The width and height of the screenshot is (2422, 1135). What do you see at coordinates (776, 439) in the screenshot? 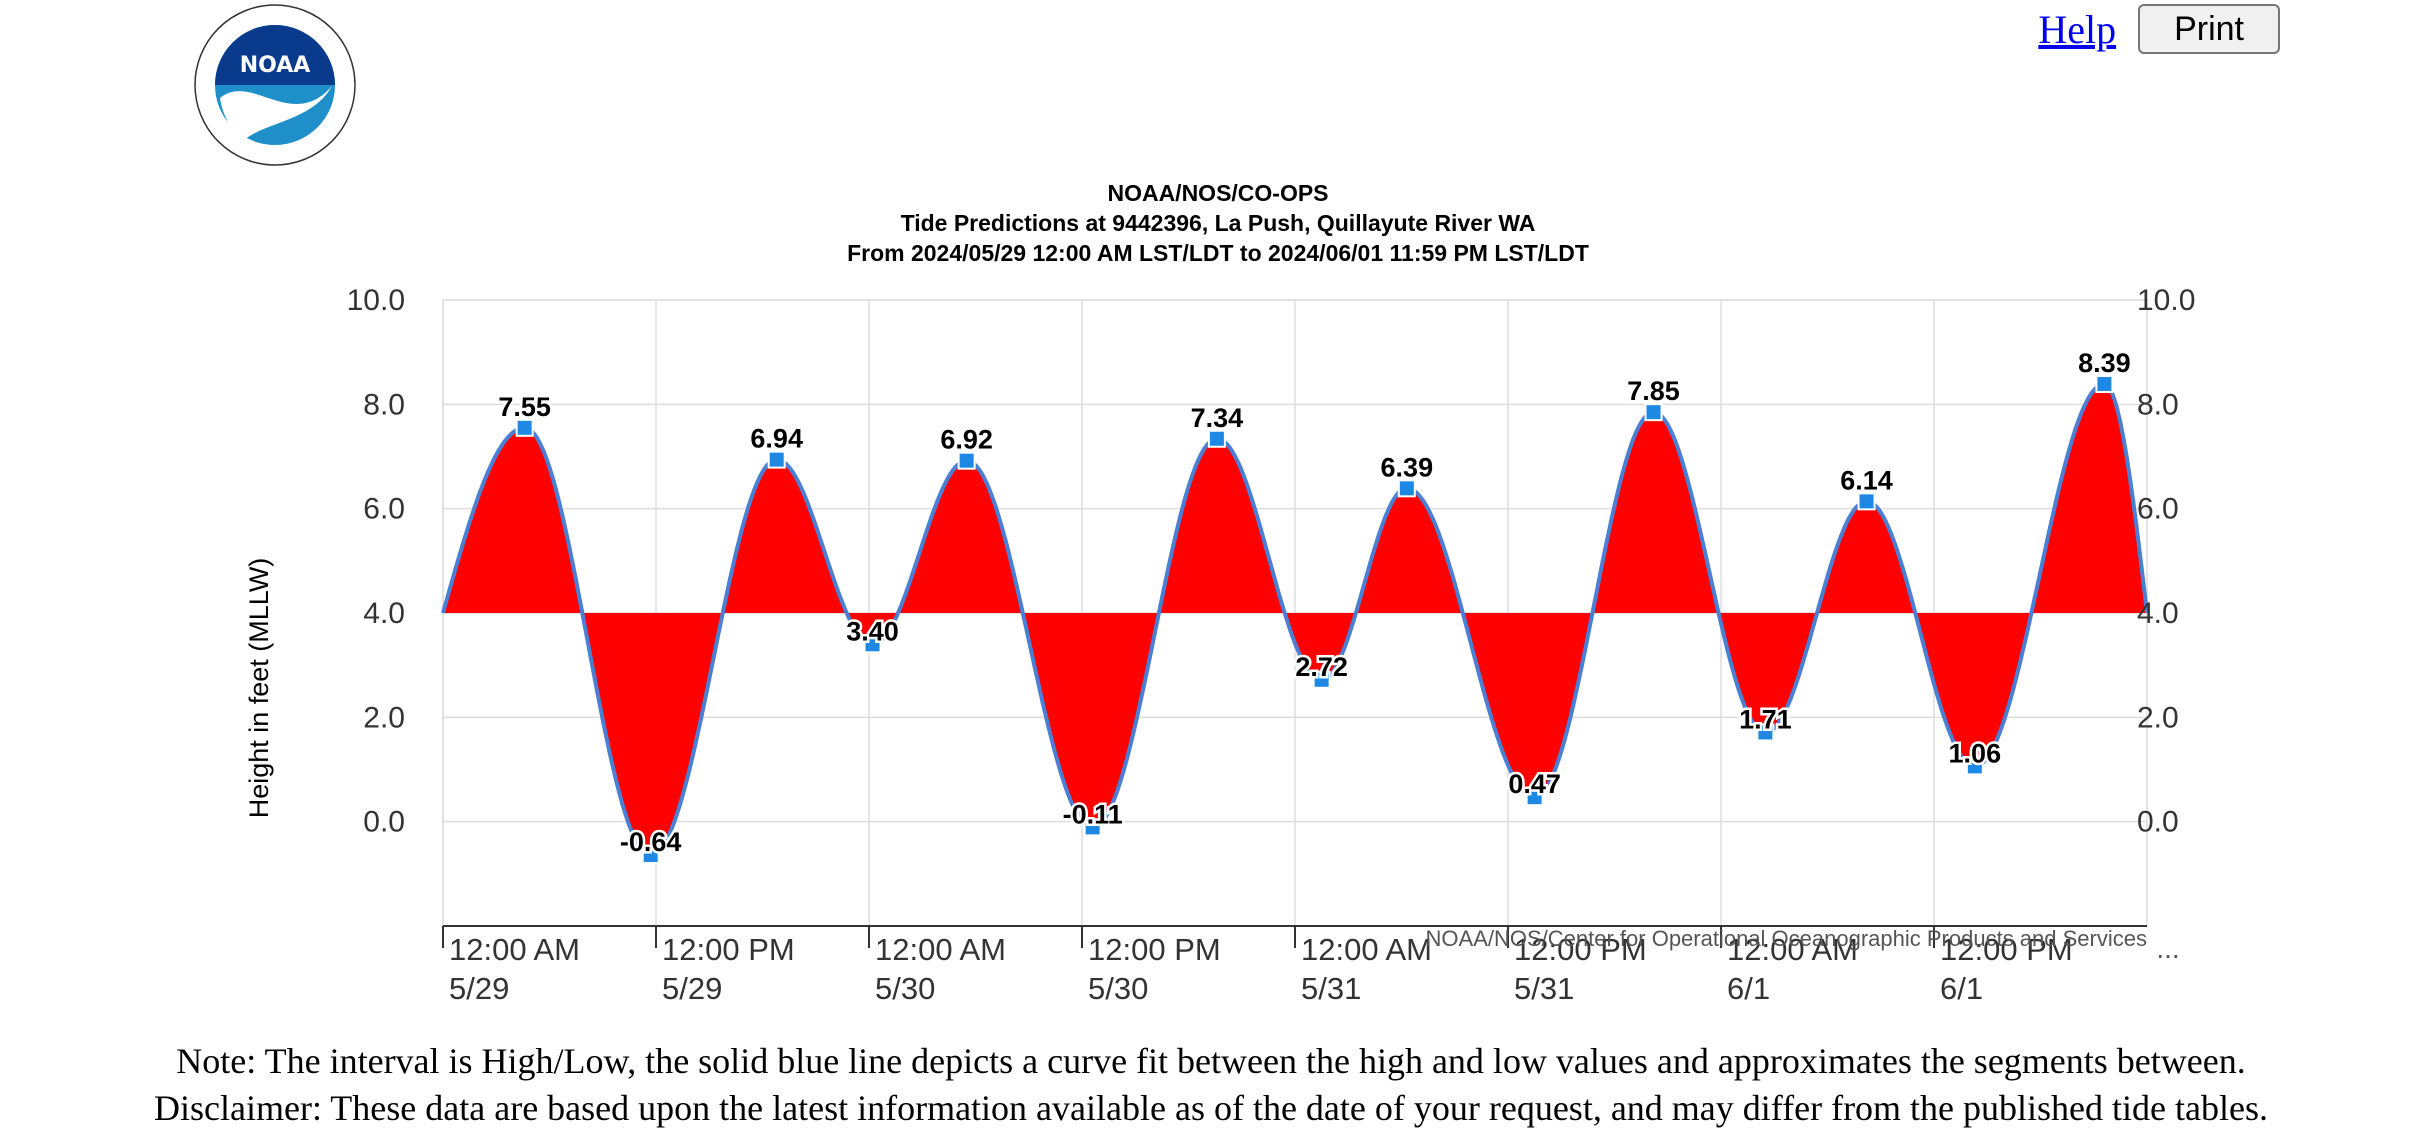
I see `extremum-label: 6.94` at bounding box center [776, 439].